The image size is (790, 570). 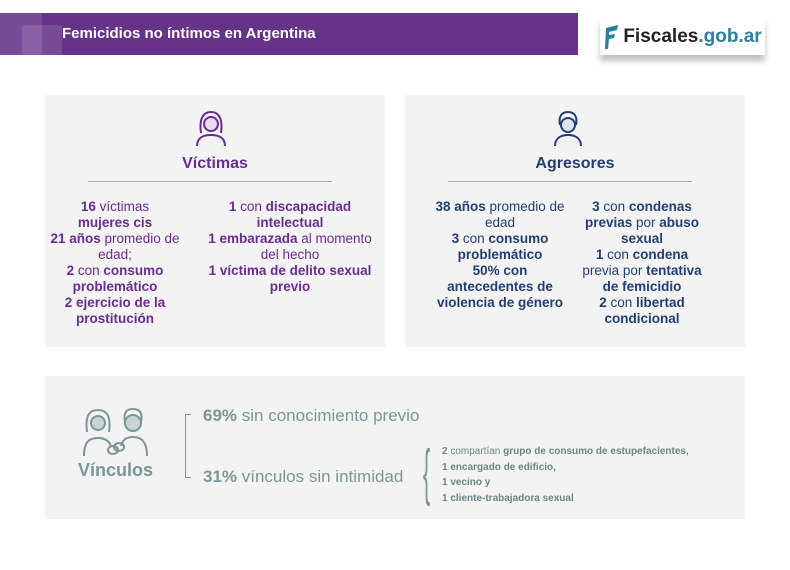 What do you see at coordinates (508, 498) in the screenshot?
I see `text-segment: 1 cliente-trabajadora sexual` at bounding box center [508, 498].